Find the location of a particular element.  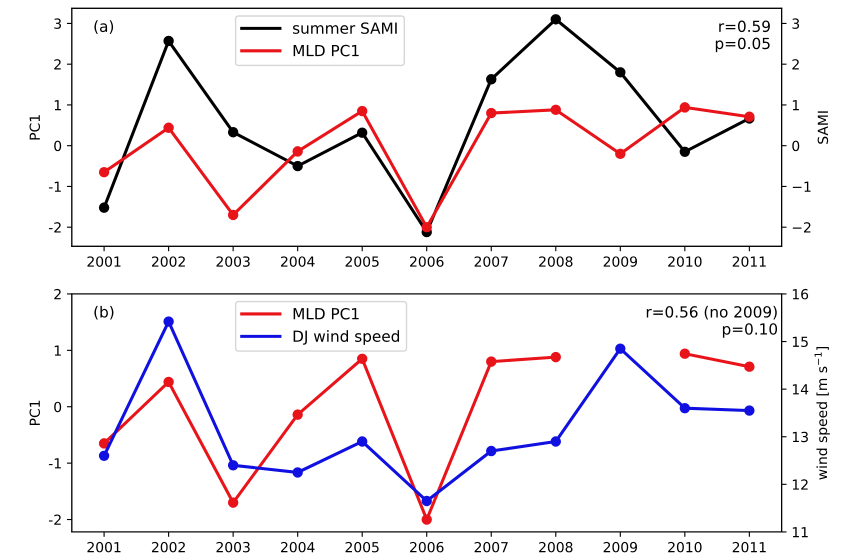

y2-tick-label: 16 is located at coordinates (800, 294).